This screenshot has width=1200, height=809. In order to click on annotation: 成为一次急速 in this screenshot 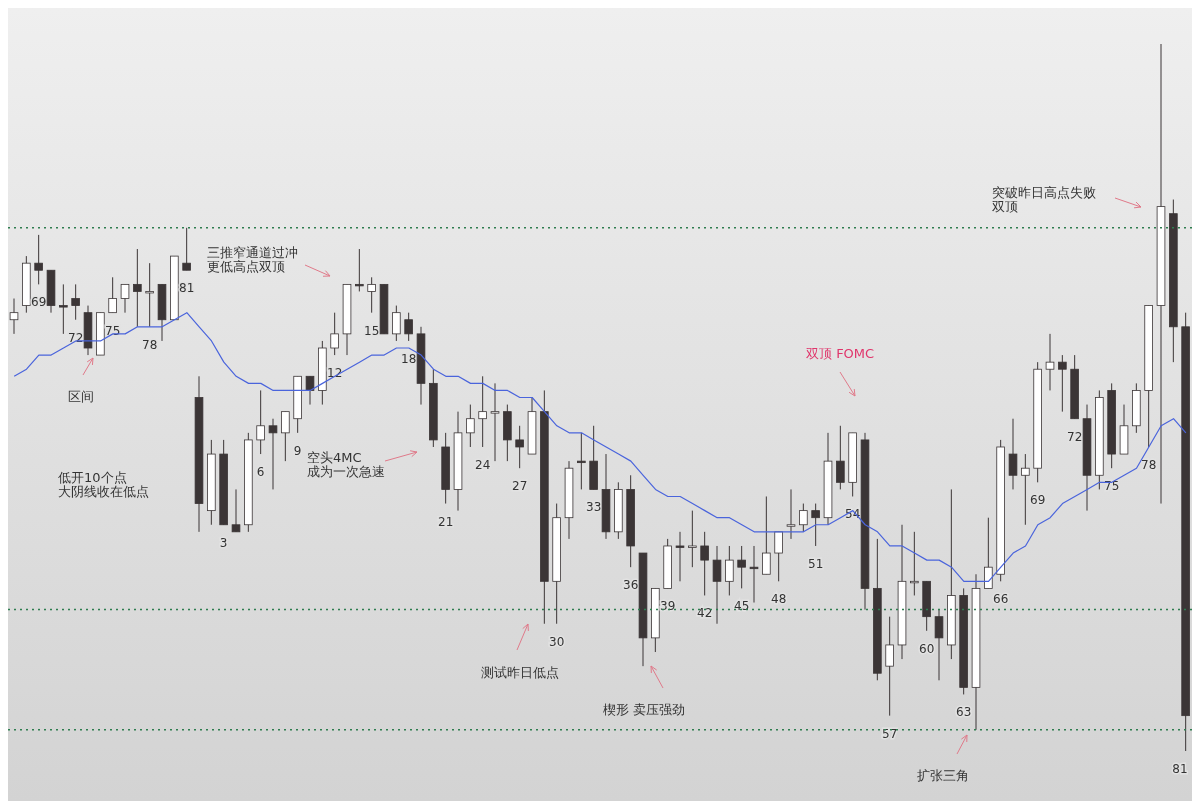, I will do `click(346, 471)`.